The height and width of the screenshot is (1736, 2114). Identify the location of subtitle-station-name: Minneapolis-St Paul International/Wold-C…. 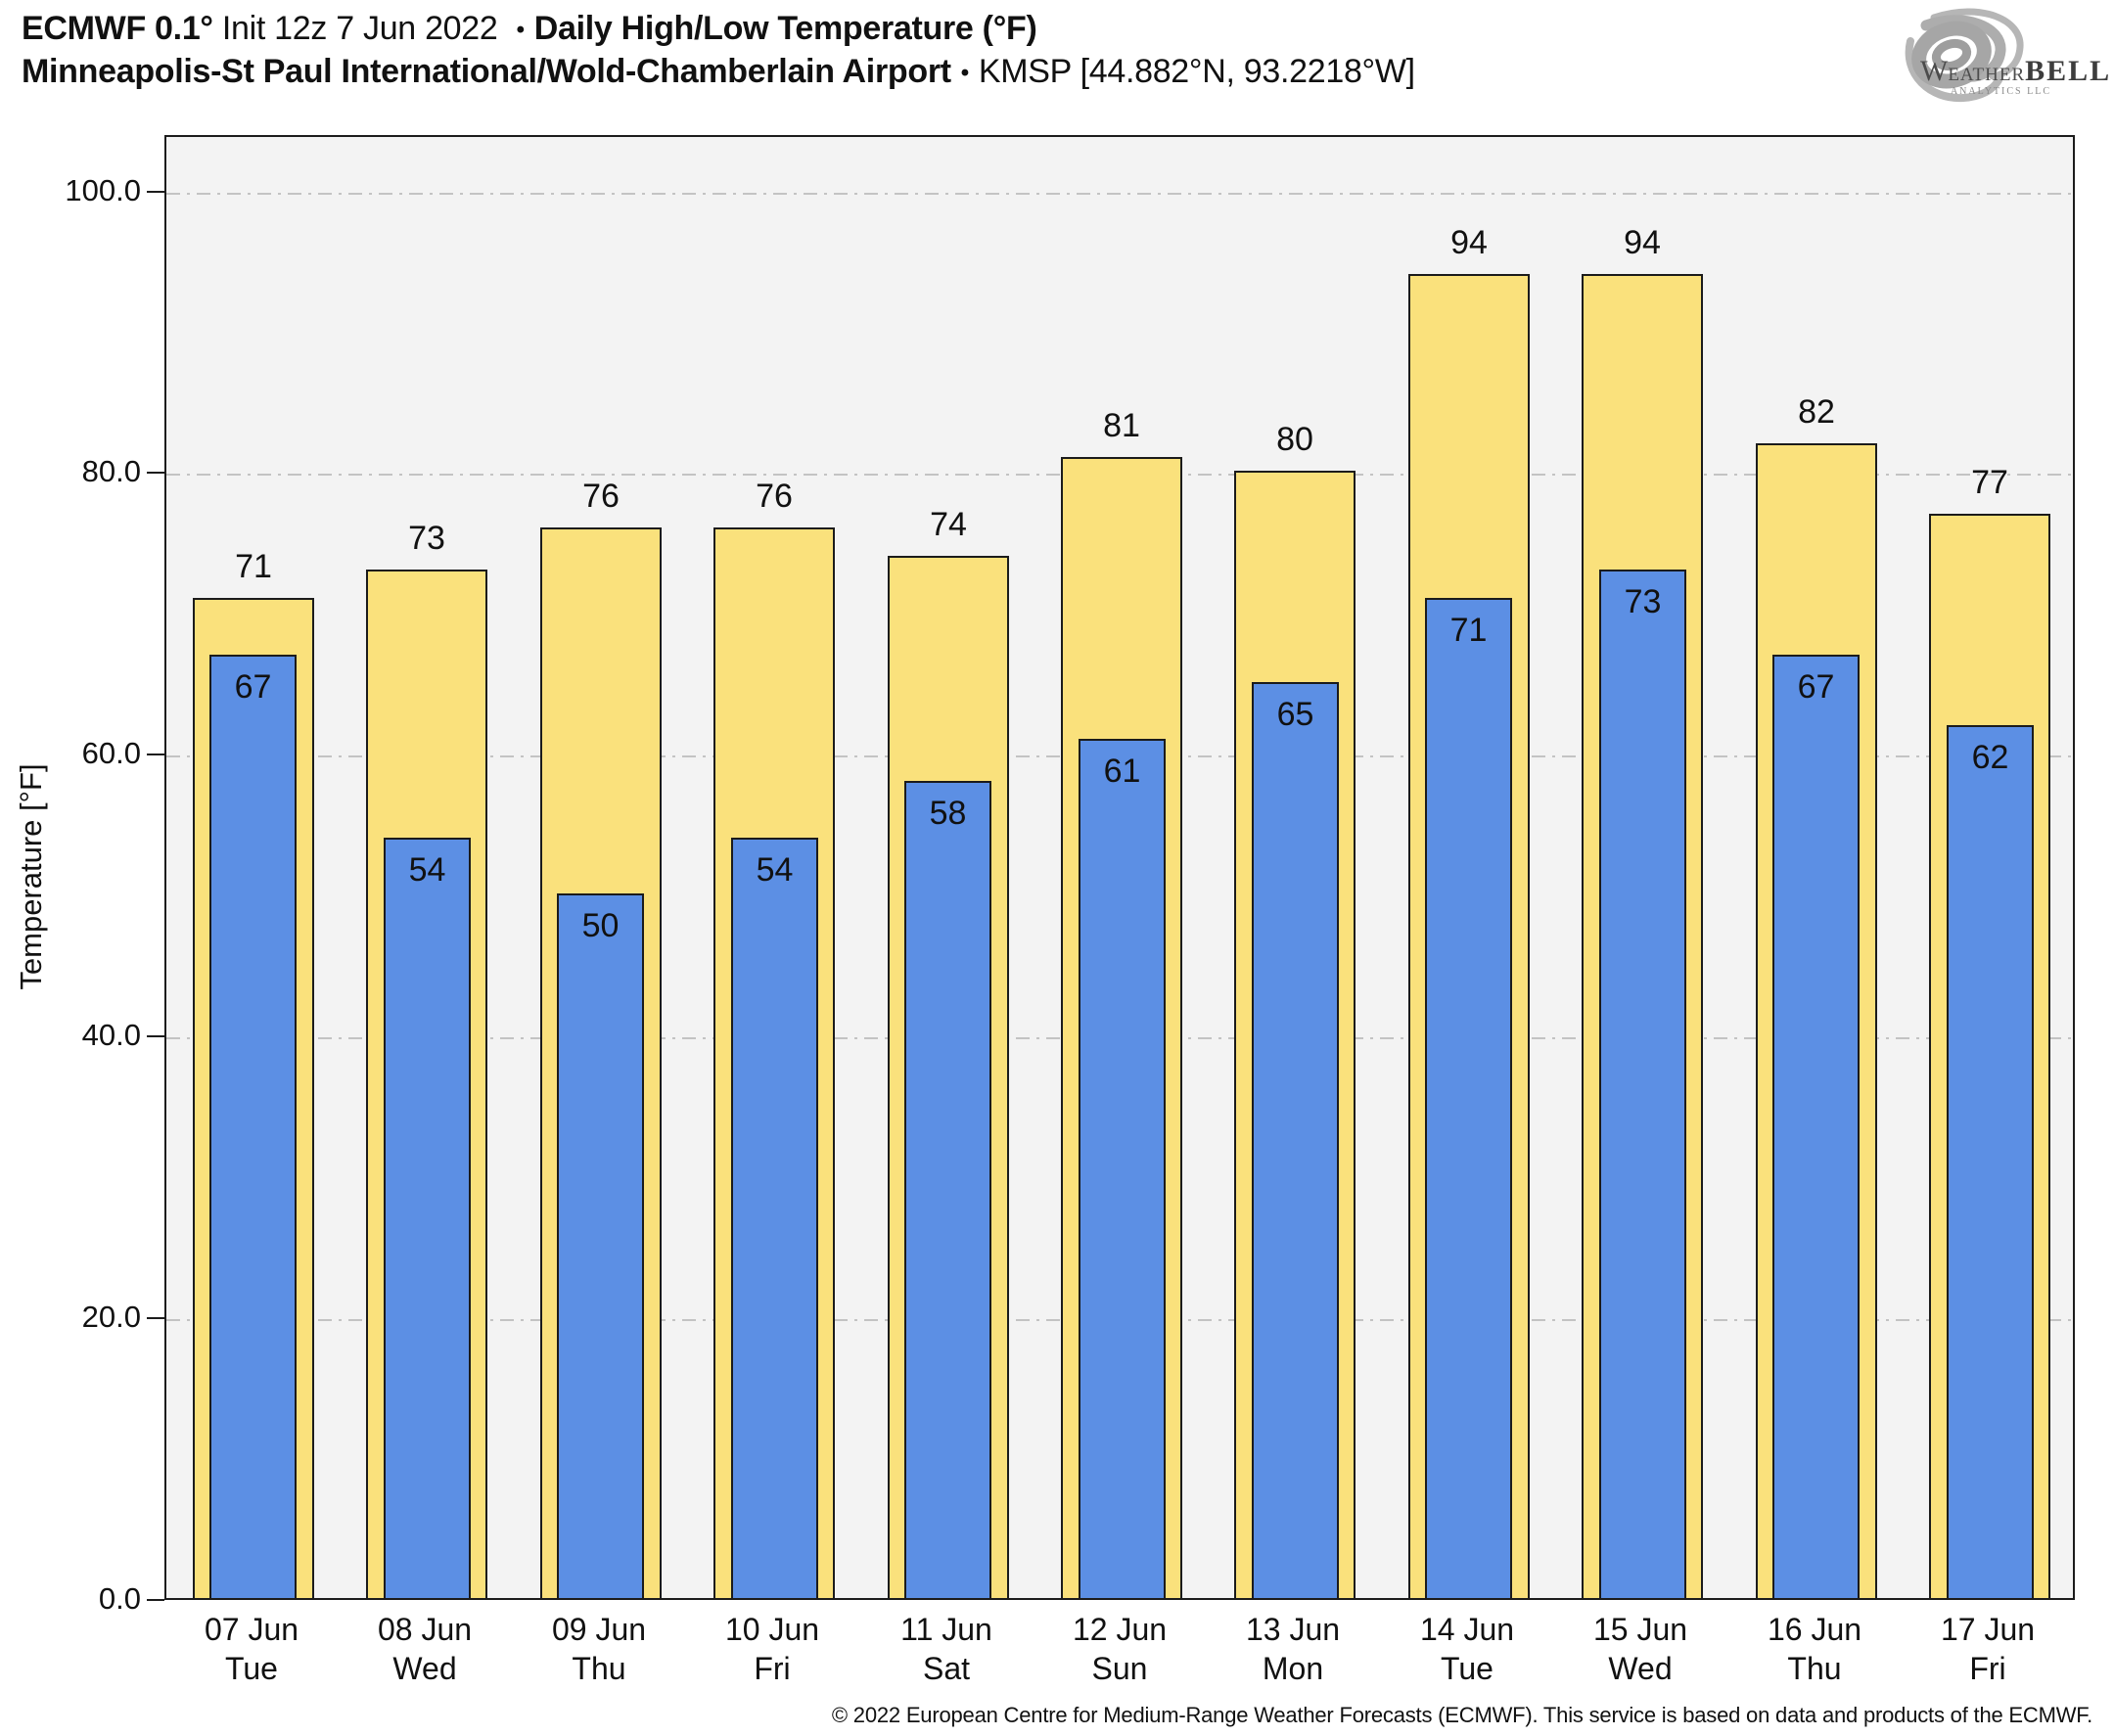
(487, 71).